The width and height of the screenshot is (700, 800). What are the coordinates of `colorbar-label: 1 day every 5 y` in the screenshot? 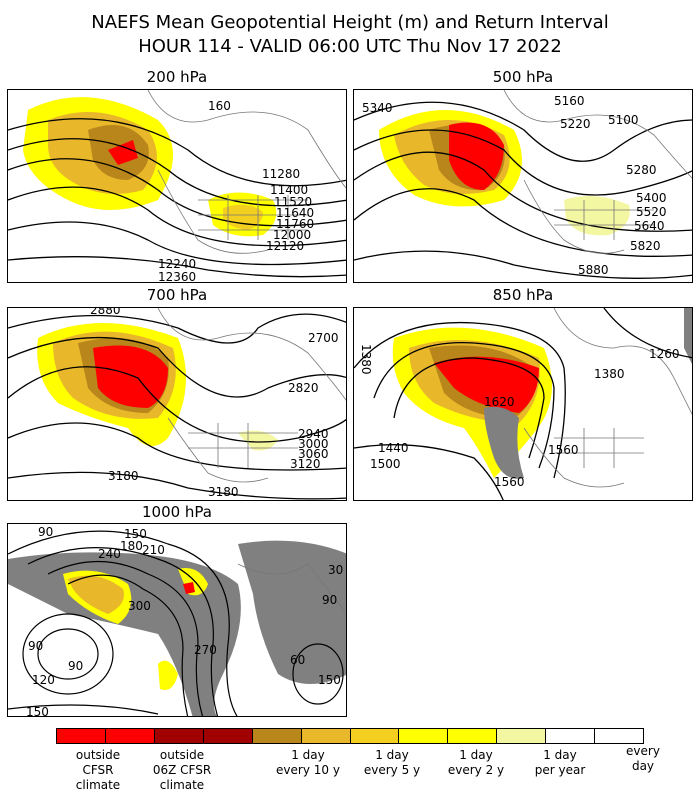 It's located at (392, 762).